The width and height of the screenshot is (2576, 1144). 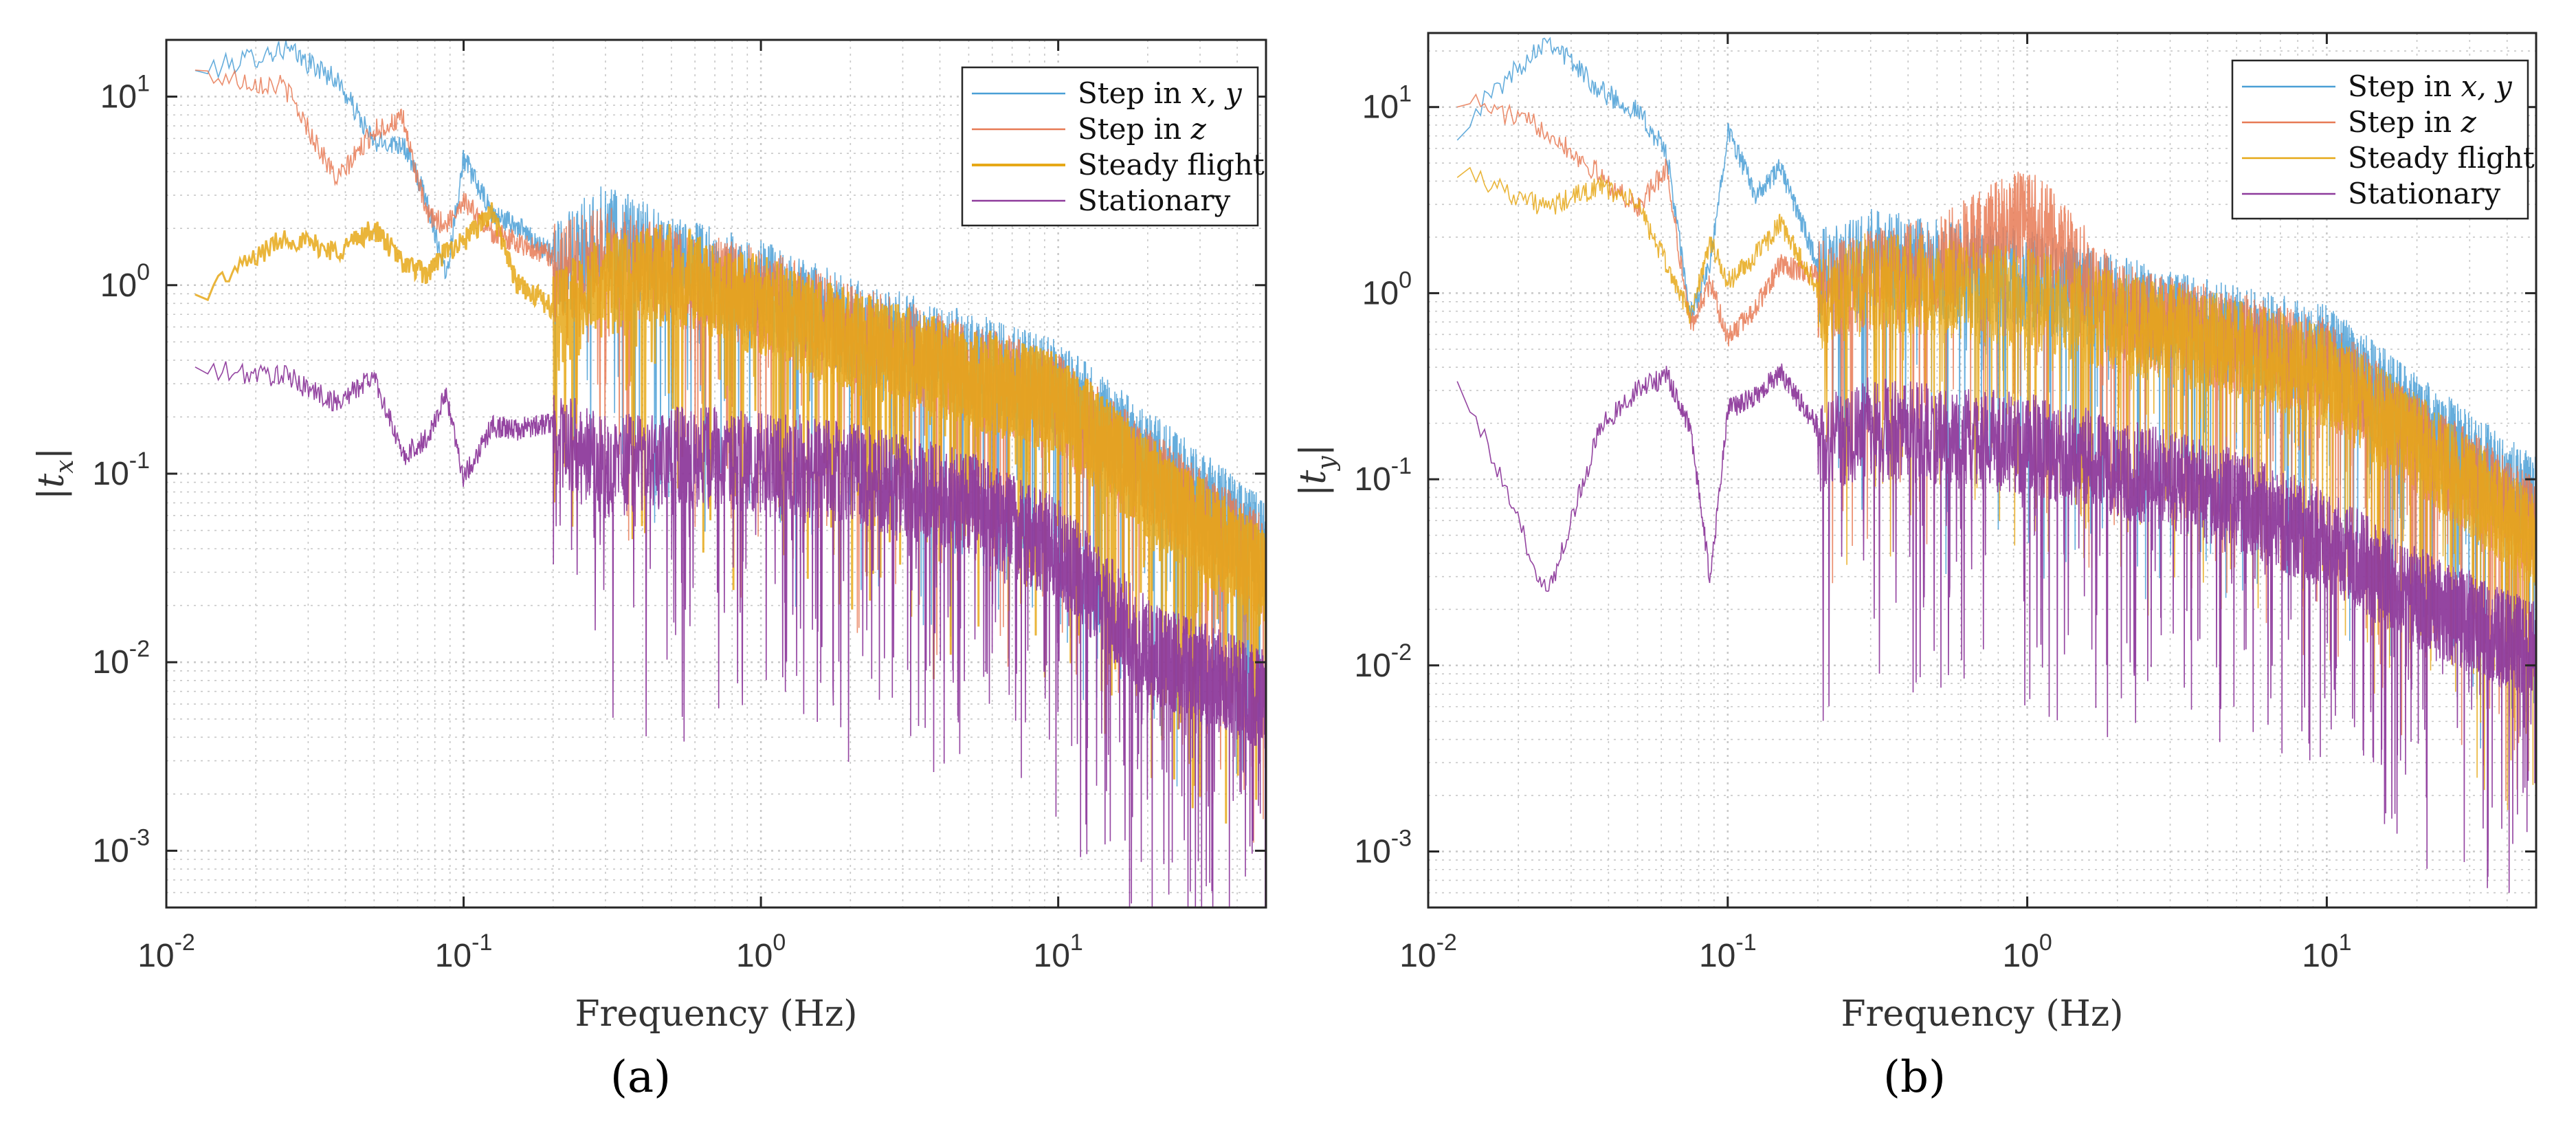 I want to click on y-axis-label-sub: y, so click(x=1327, y=464).